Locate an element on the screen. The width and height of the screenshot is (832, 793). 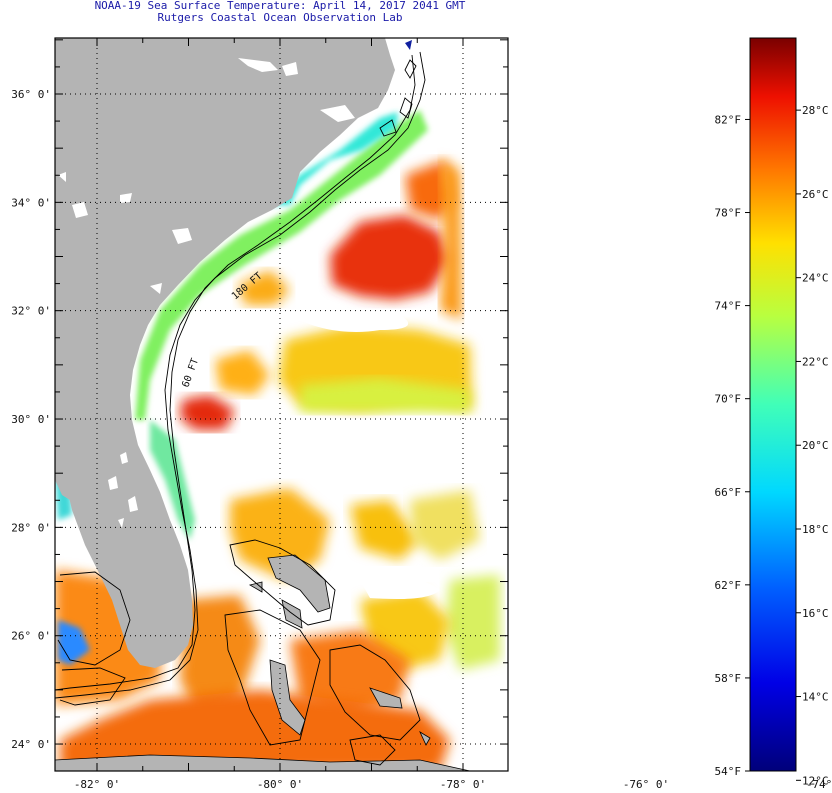
fahrenheit-label: 62°F is located at coordinates (728, 585).